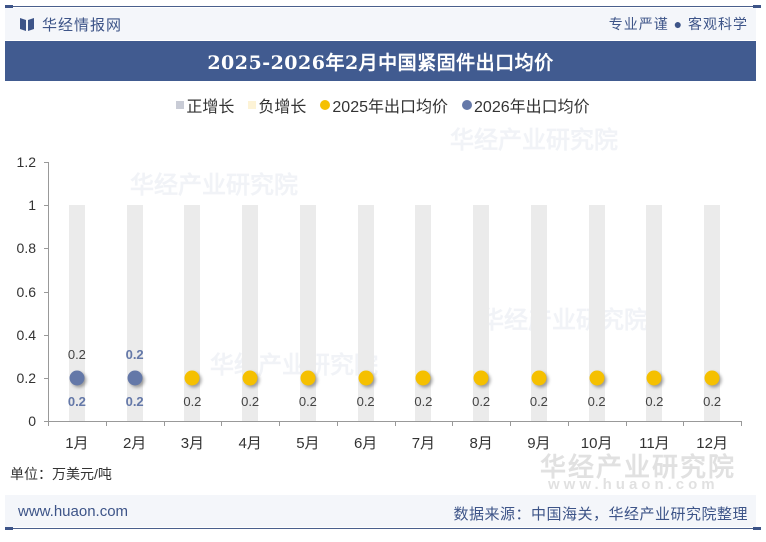 Image resolution: width=766 pixels, height=542 pixels. What do you see at coordinates (654, 443) in the screenshot?
I see `x-tick-label: 11月` at bounding box center [654, 443].